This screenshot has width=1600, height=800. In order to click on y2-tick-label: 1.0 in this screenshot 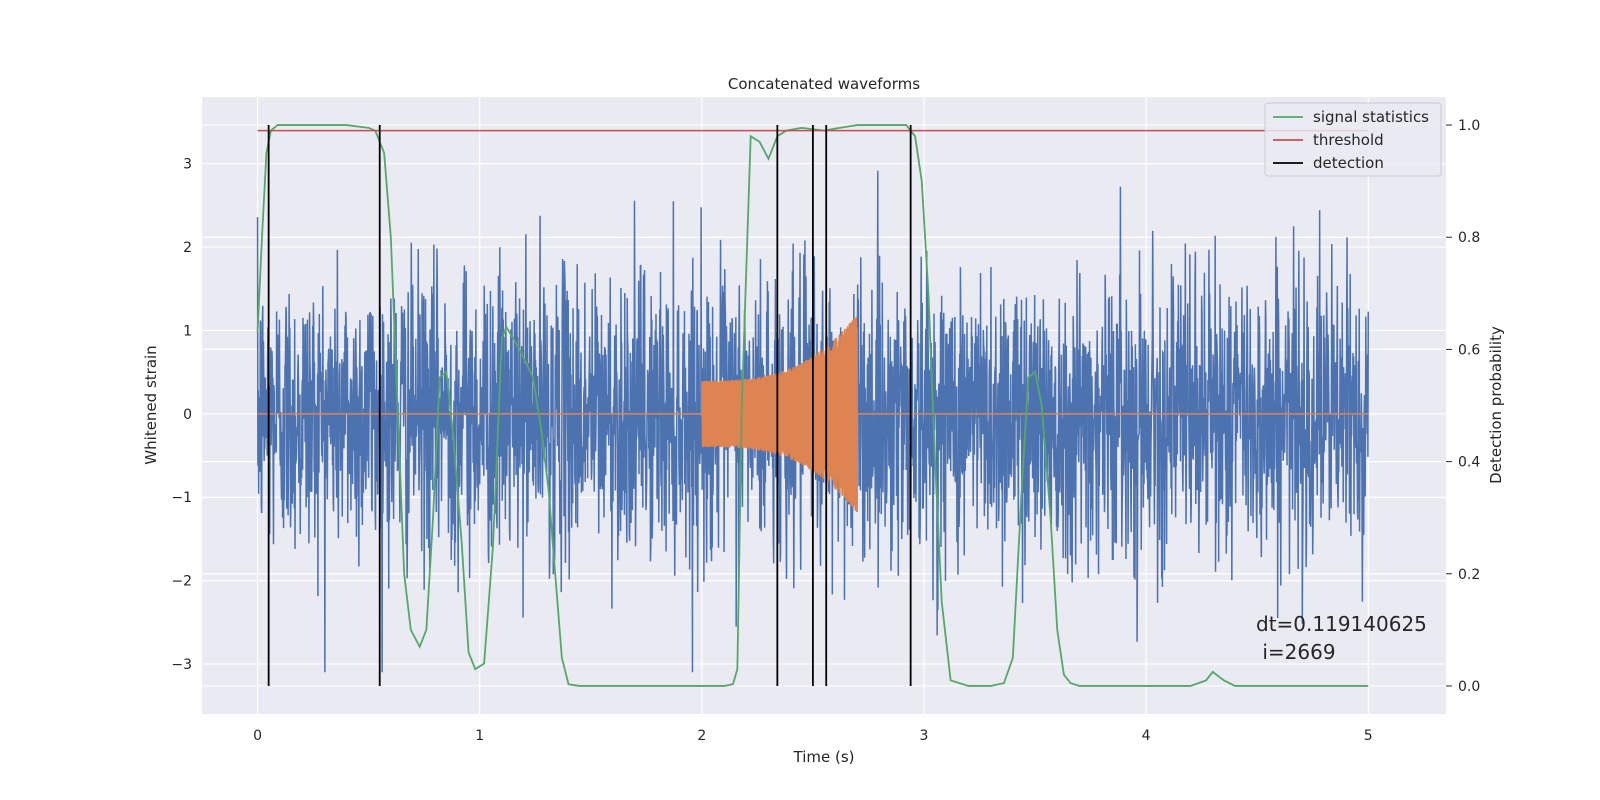, I will do `click(1469, 126)`.